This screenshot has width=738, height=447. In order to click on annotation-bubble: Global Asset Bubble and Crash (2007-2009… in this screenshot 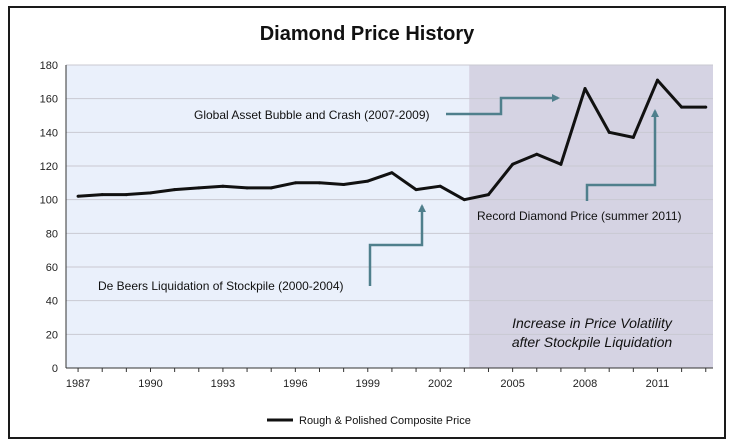, I will do `click(311, 115)`.